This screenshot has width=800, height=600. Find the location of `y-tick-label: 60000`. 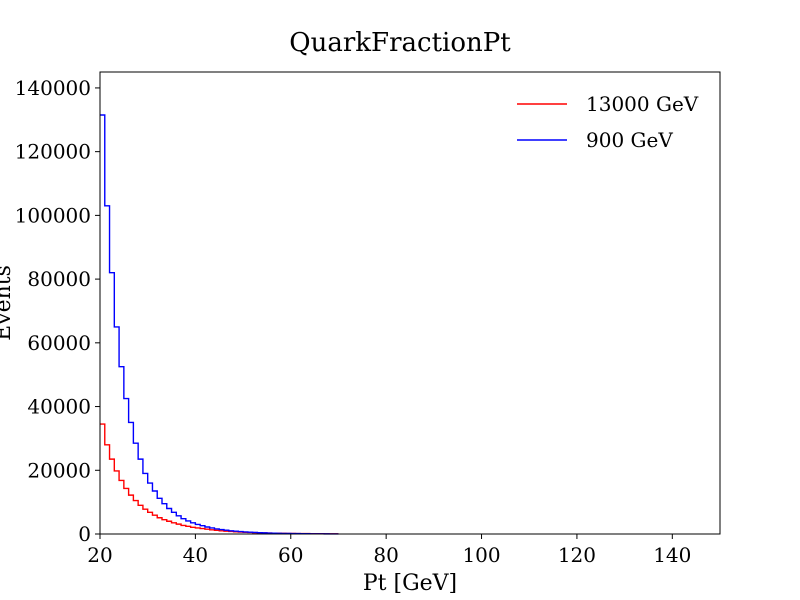

y-tick-label: 60000 is located at coordinates (59, 343).